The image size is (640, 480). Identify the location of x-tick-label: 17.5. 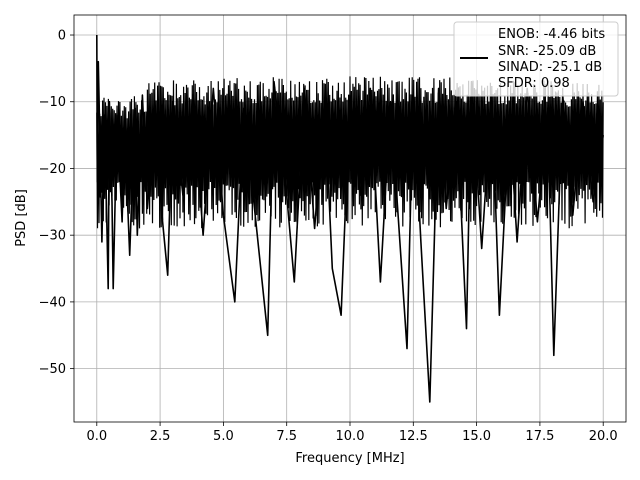
(539, 436).